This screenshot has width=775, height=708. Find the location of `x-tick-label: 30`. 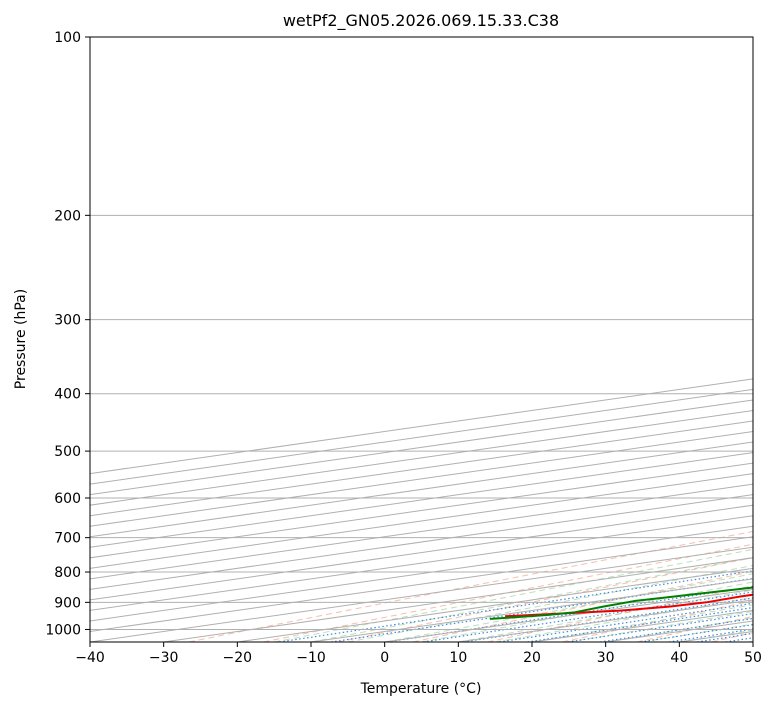

x-tick-label: 30 is located at coordinates (606, 658).